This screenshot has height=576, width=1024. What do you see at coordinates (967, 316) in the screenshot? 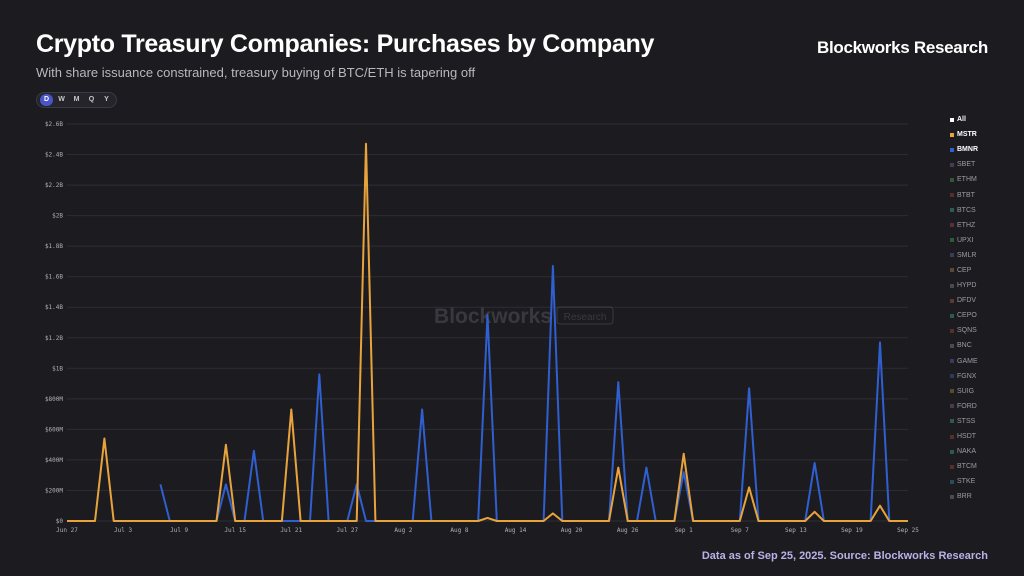
I see `legend-label: CEPO` at bounding box center [967, 316].